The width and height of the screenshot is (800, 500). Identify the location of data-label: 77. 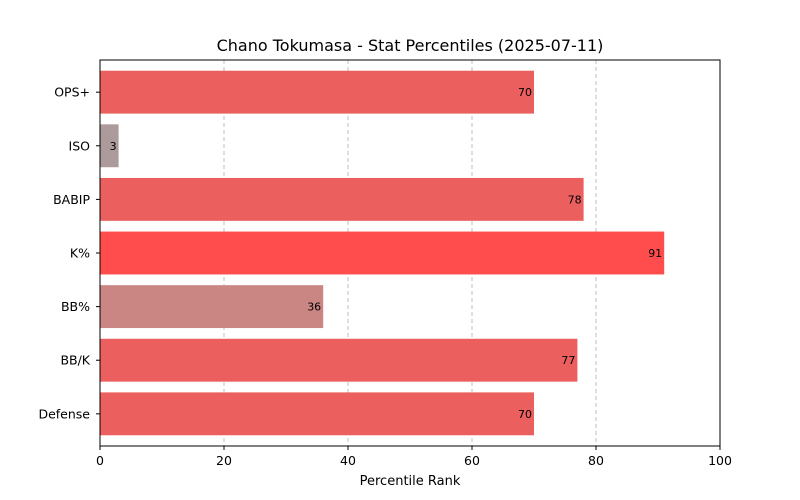
(568, 360).